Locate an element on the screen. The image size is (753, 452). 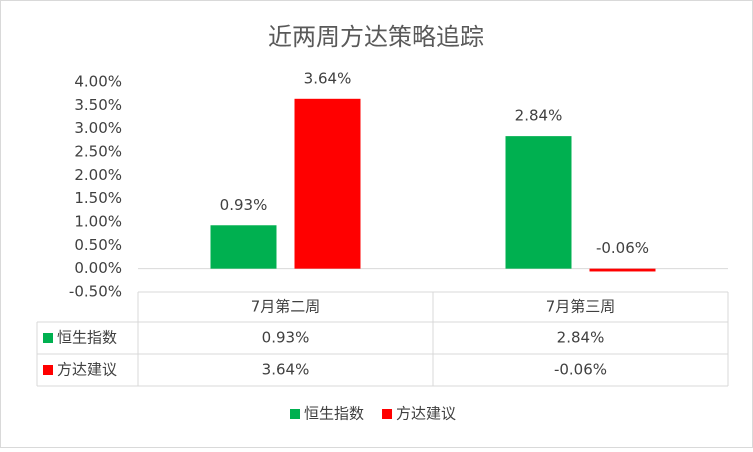
y-tick-label: 4.00% is located at coordinates (98, 82).